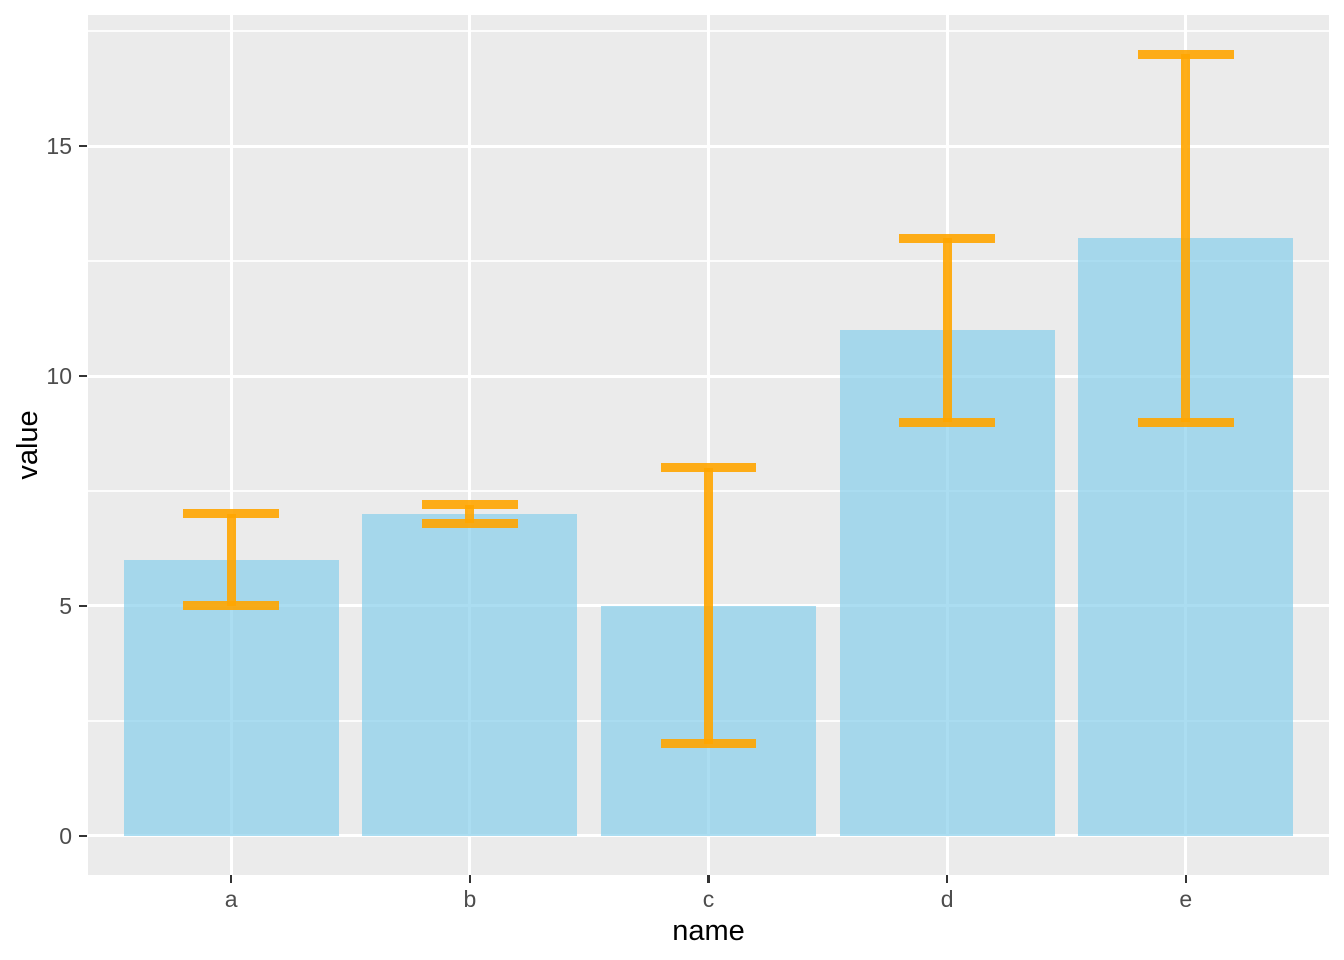  I want to click on y-tick-label: 5, so click(65, 605).